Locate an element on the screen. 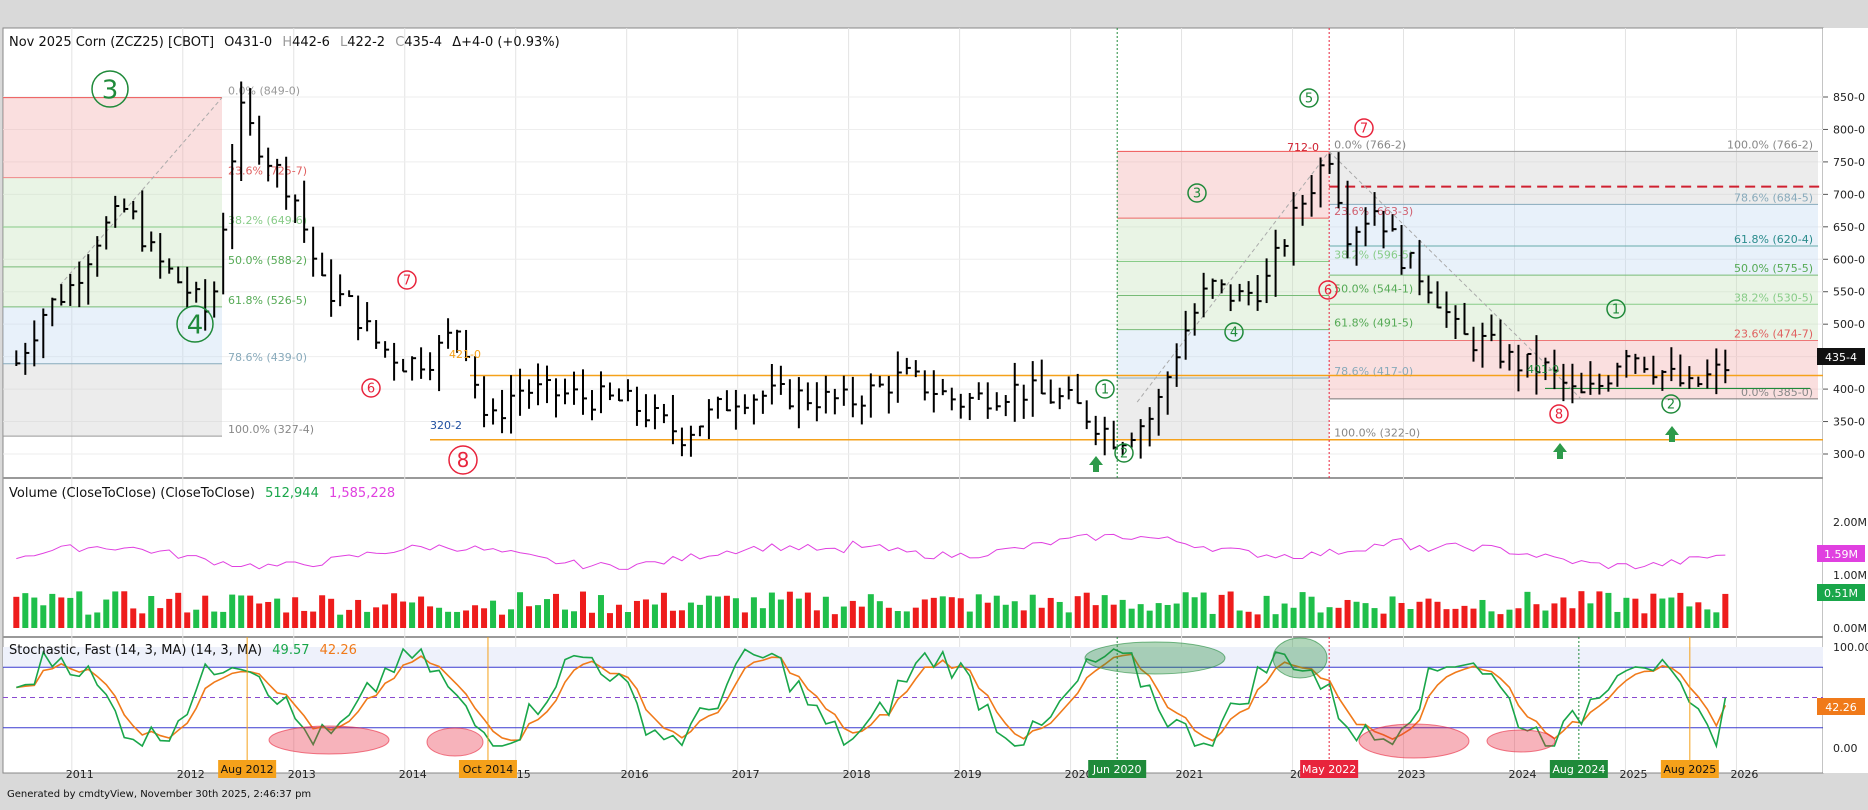 The image size is (1868, 810). wave-2-label: 2 is located at coordinates (1124, 454).